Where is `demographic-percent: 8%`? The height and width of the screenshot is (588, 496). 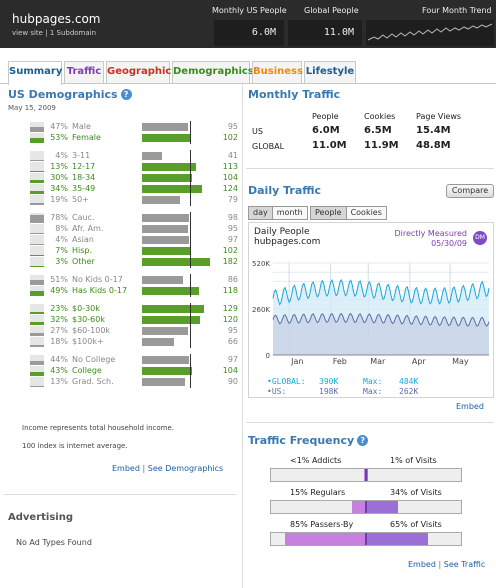 demographic-percent: 8% is located at coordinates (61, 228).